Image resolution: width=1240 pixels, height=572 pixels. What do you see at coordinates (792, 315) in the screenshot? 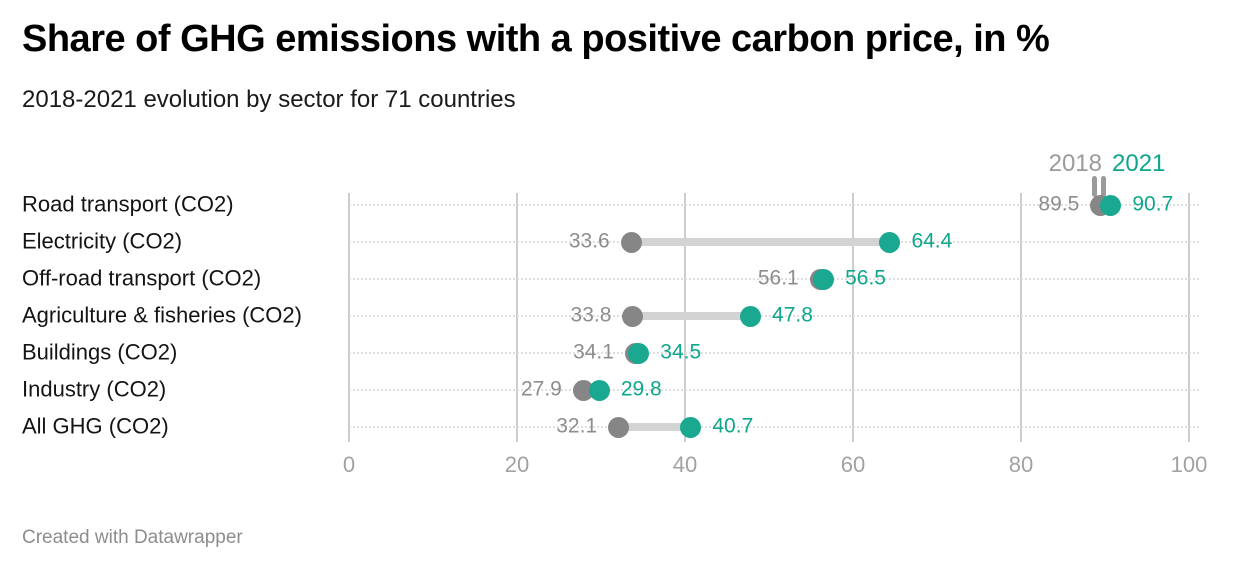
I see `value-label-2021: 47.8` at bounding box center [792, 315].